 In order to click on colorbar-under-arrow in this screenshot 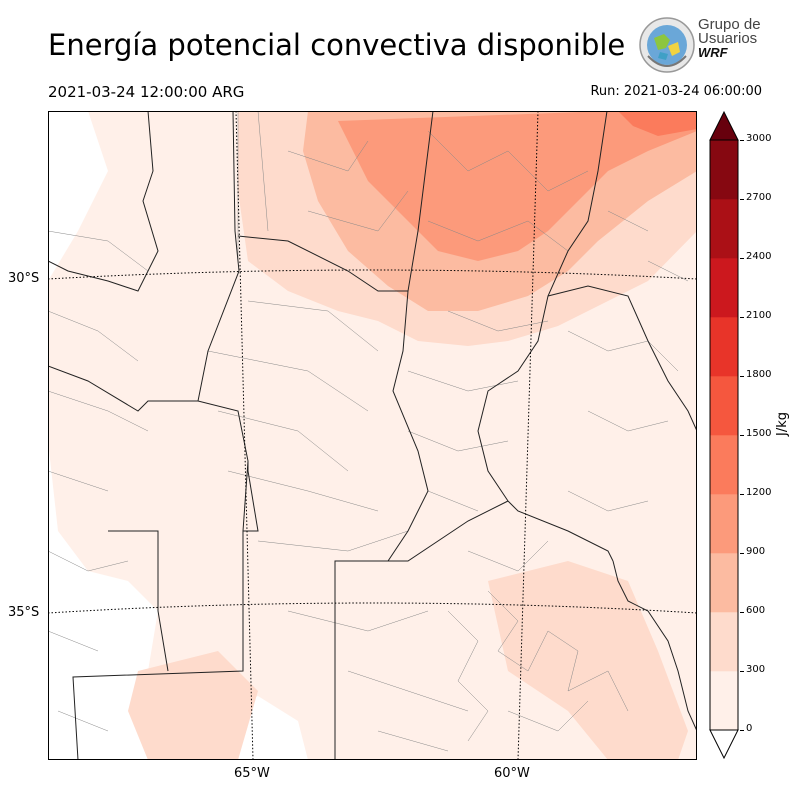, I will do `click(724, 744)`.